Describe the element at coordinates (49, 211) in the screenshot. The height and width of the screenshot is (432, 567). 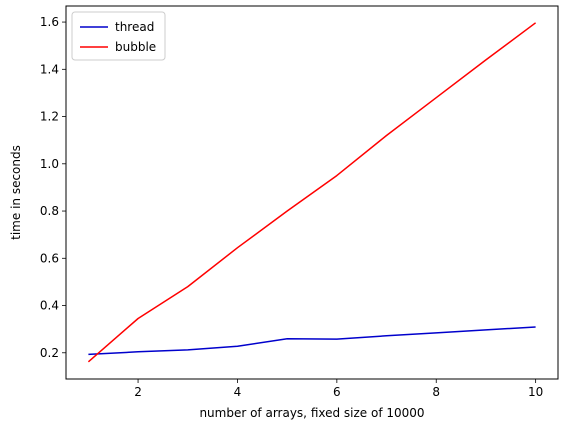
I see `y-tick-label: 0.8` at that location.